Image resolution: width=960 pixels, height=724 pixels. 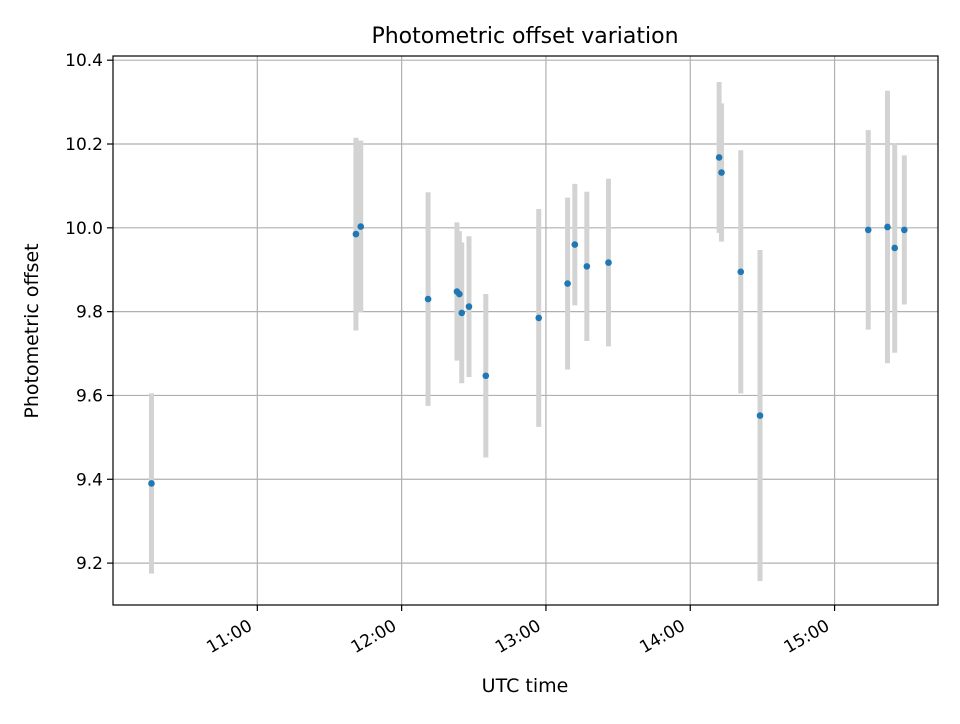 I want to click on y-tick-label: 9.2, so click(x=89, y=564).